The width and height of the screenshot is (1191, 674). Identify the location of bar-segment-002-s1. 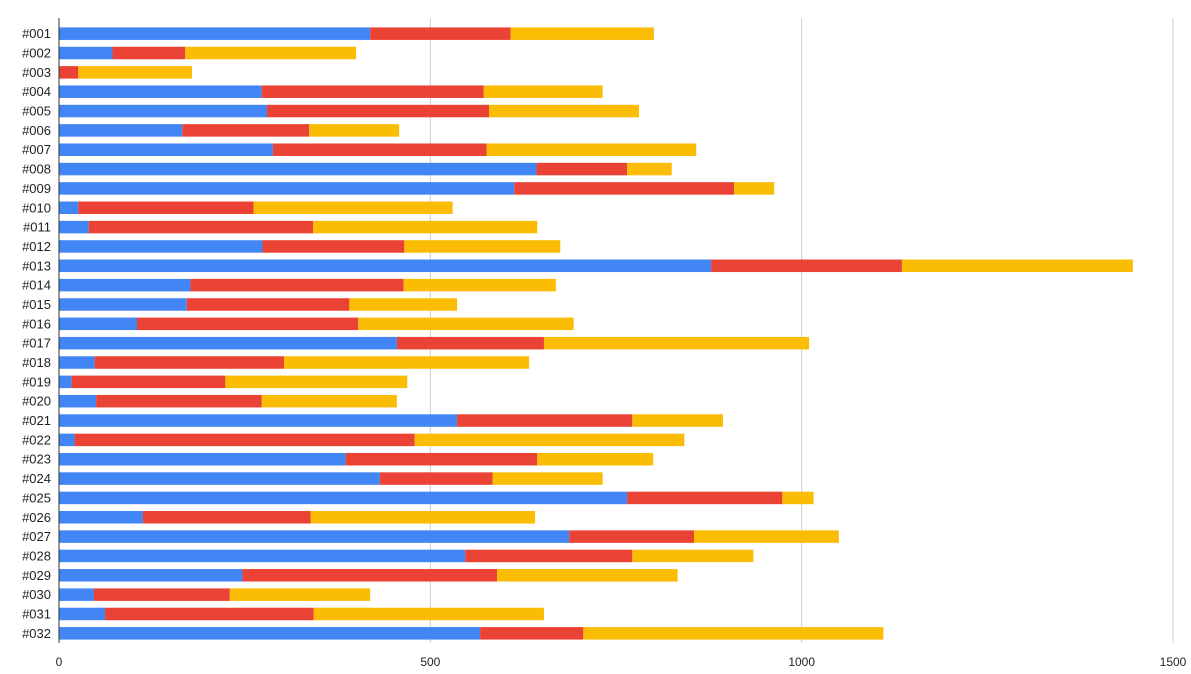
(86, 53).